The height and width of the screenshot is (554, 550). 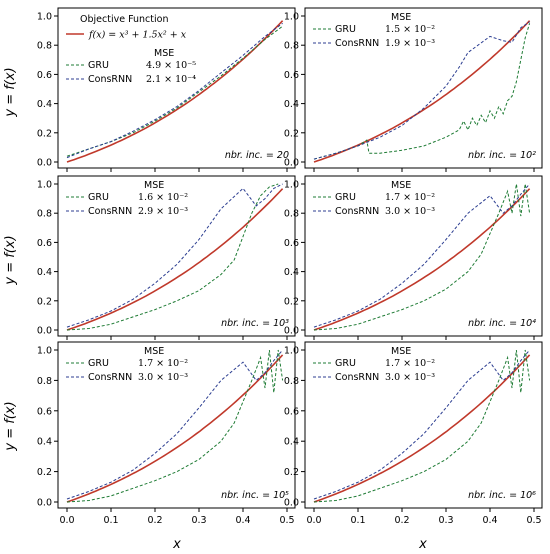 I want to click on plot-frame-1e3, so click(x=176, y=256).